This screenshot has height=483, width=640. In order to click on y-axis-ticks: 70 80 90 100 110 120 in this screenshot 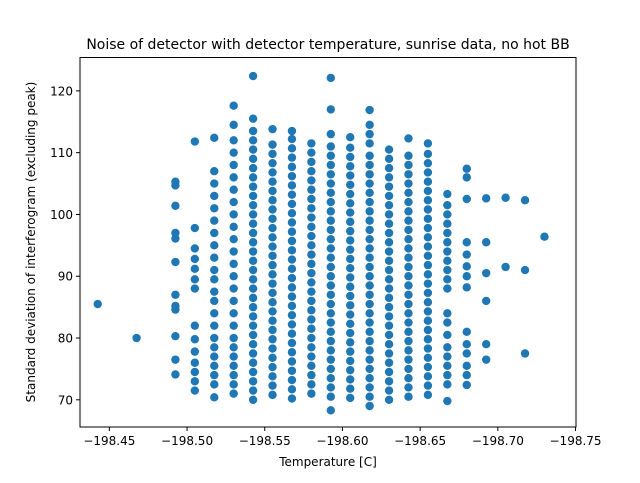, I will do `click(65, 245)`.